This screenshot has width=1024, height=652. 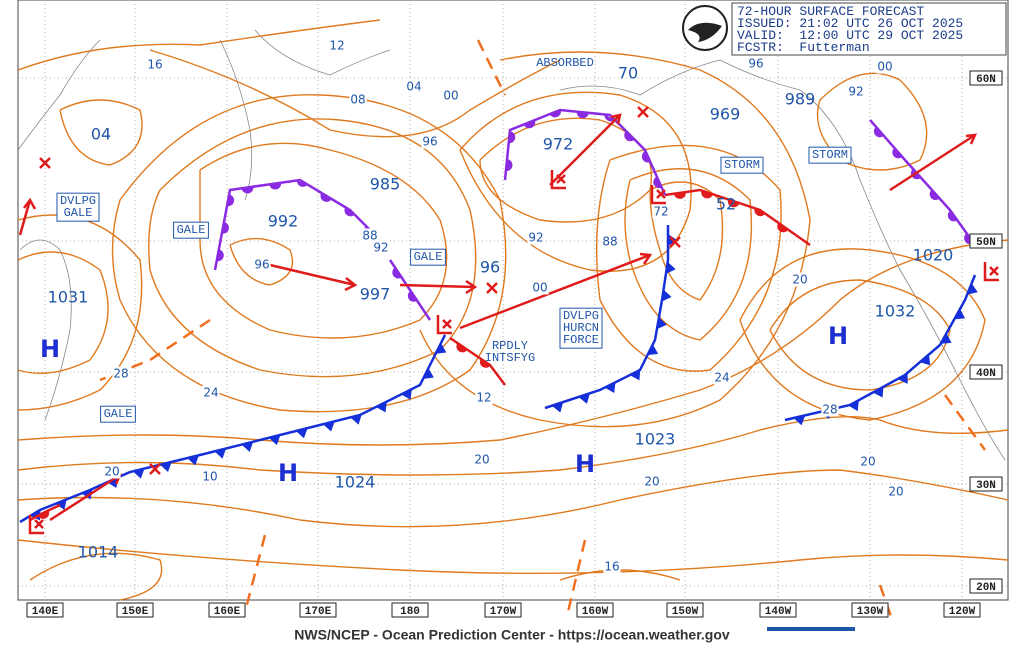 What do you see at coordinates (803, 47) in the screenshot?
I see `forecaster: FCSTR: Futterman` at bounding box center [803, 47].